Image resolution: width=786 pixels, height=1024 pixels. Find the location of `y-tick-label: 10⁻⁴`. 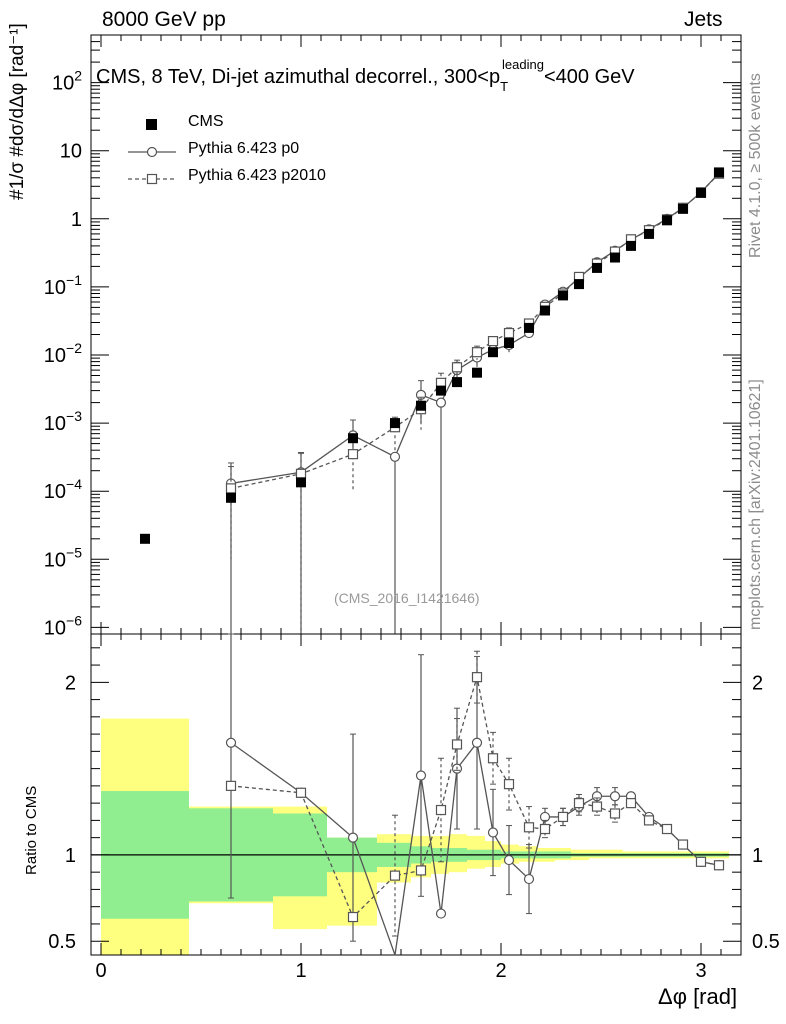

y-tick-label: 10⁻⁴ is located at coordinates (63, 489).